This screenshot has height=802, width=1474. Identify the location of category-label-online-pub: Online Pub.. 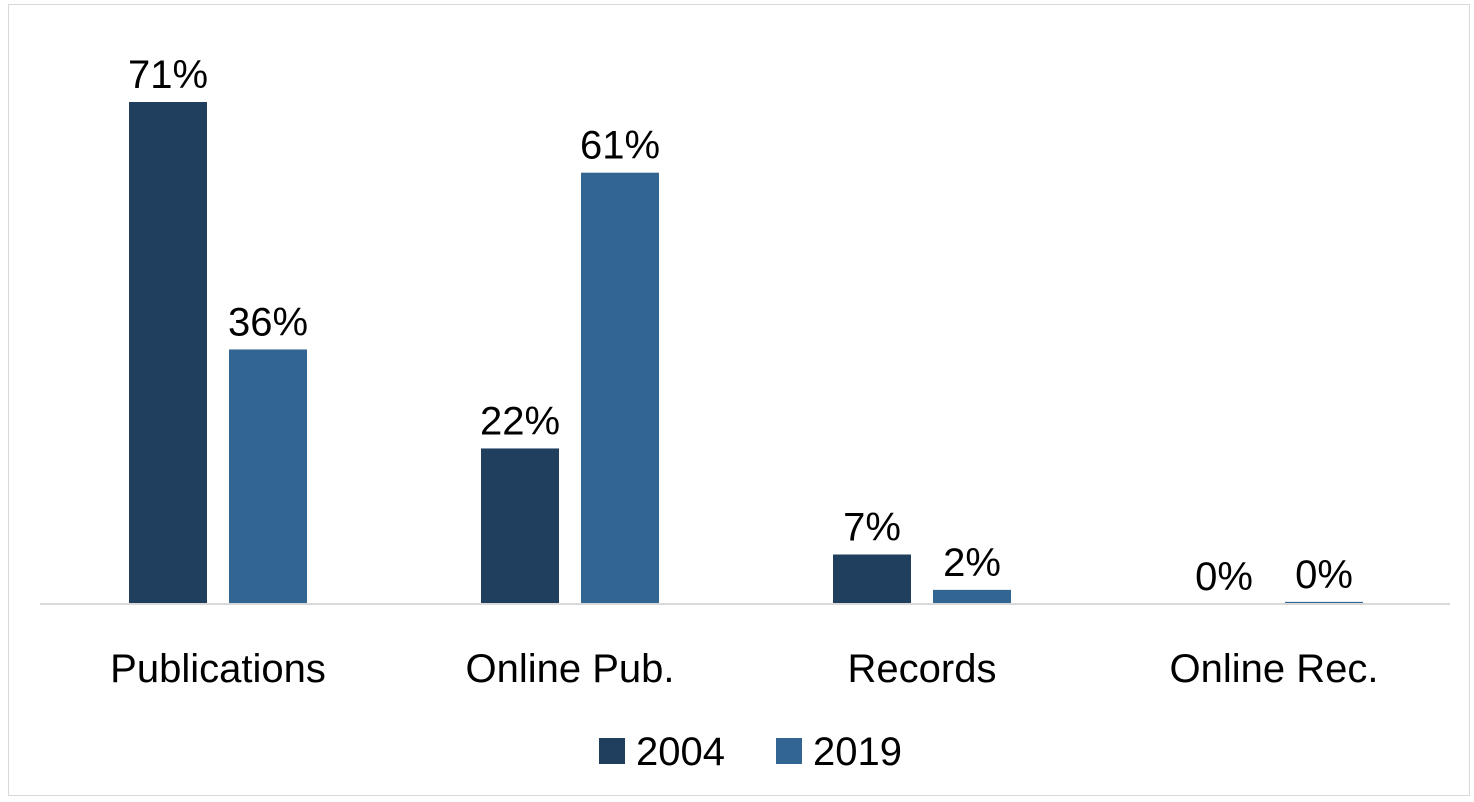
(569, 669).